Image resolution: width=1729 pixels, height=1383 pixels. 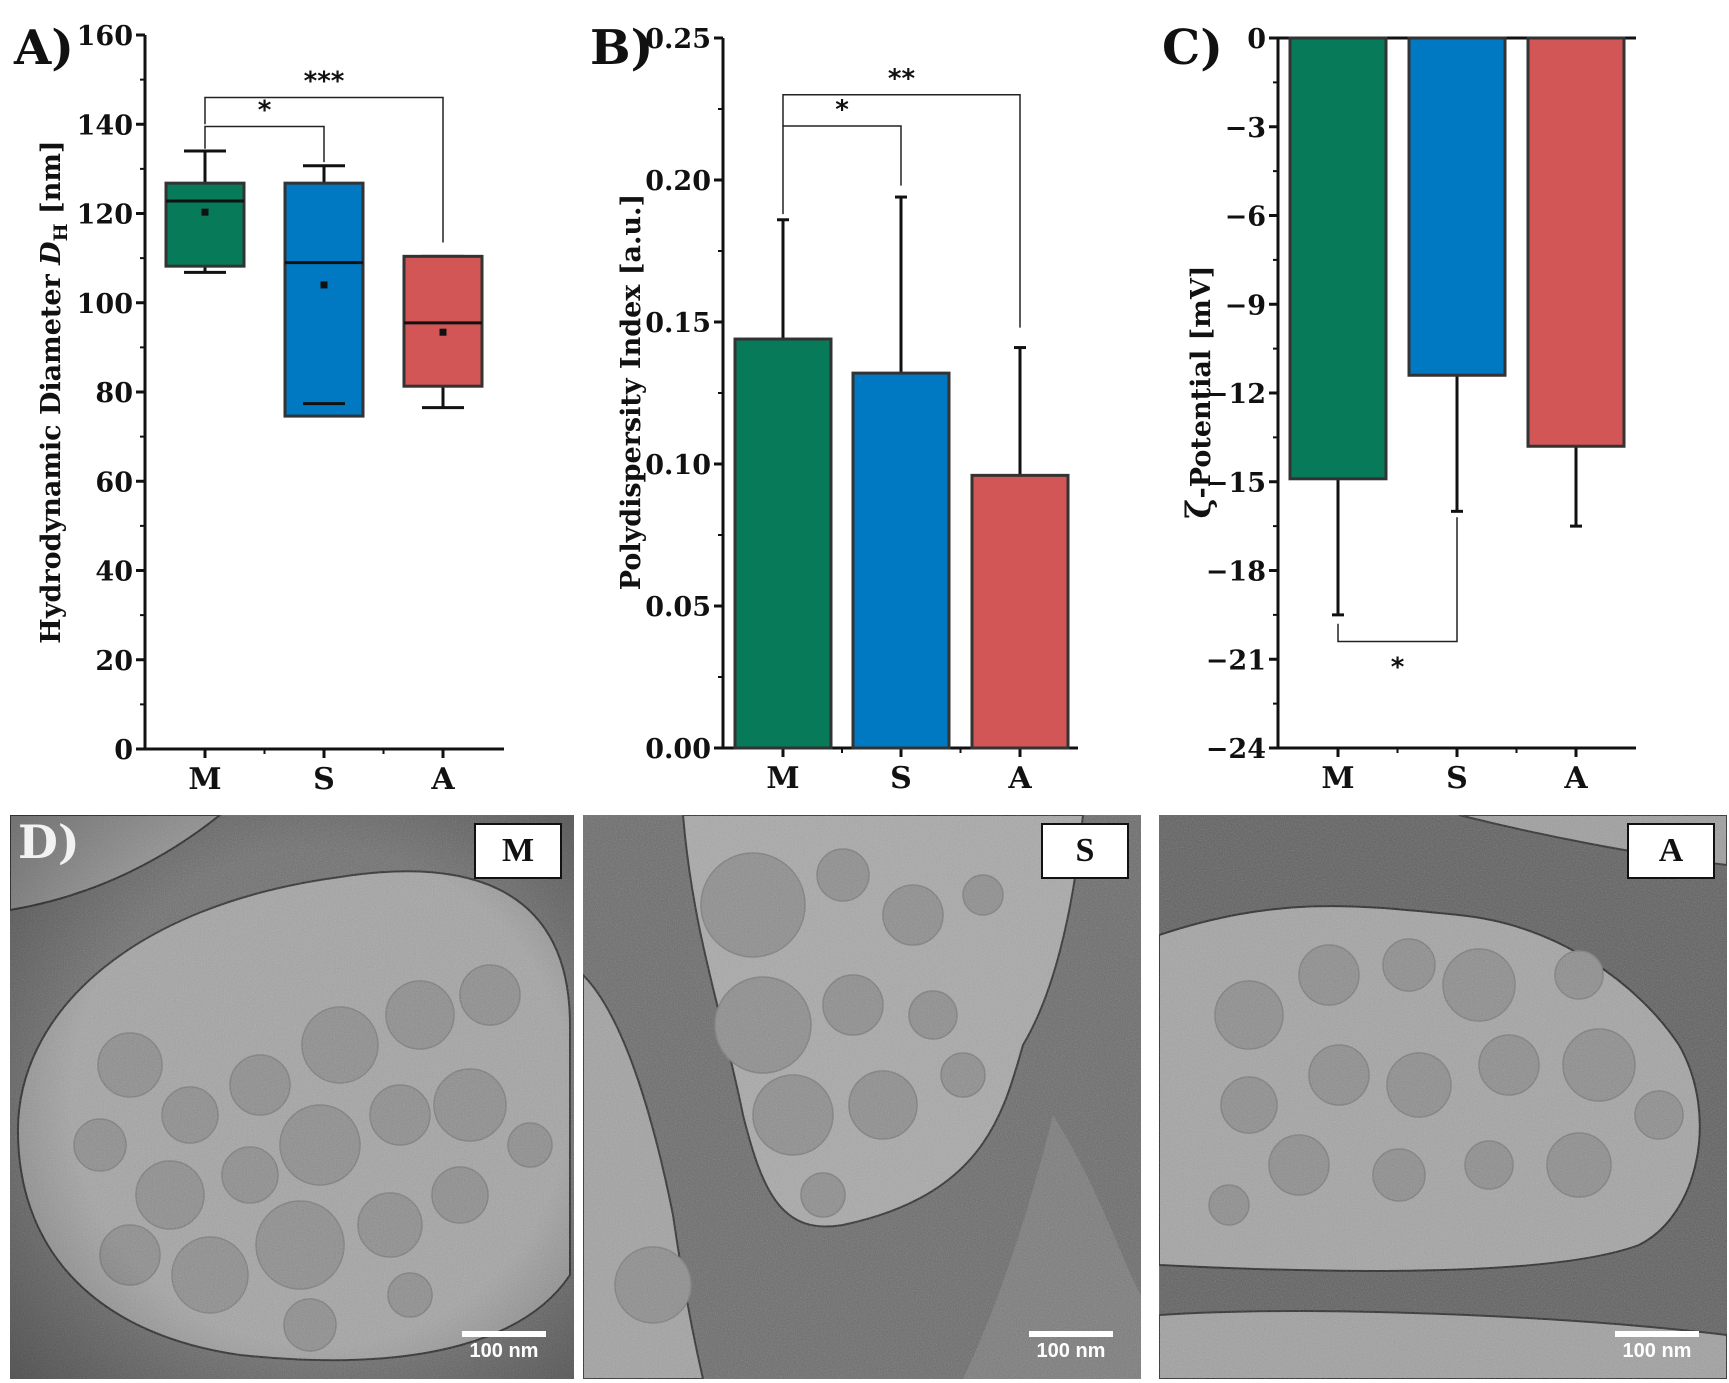 I want to click on panel-label-c: C), so click(x=1192, y=48).